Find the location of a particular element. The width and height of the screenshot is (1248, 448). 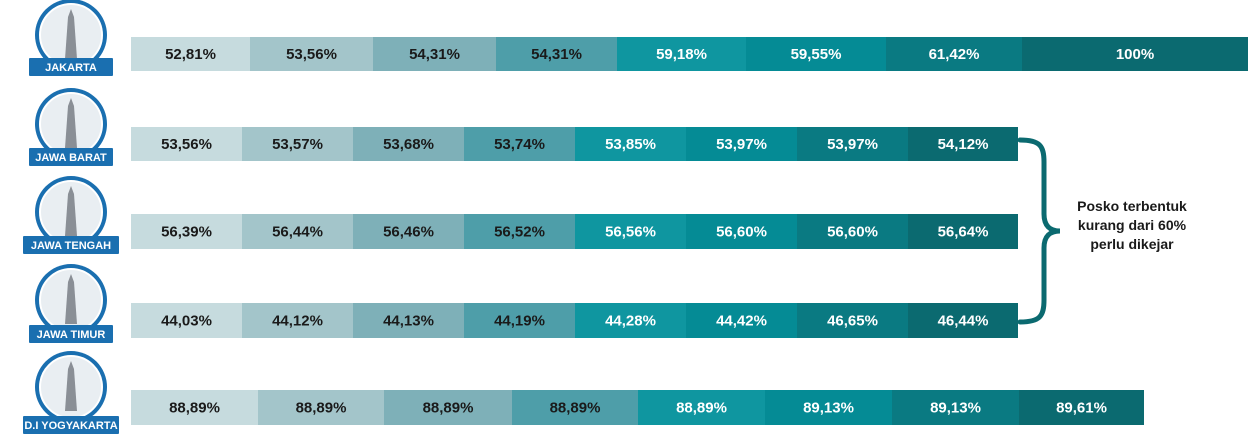

data-label: 53,74% is located at coordinates (519, 144).